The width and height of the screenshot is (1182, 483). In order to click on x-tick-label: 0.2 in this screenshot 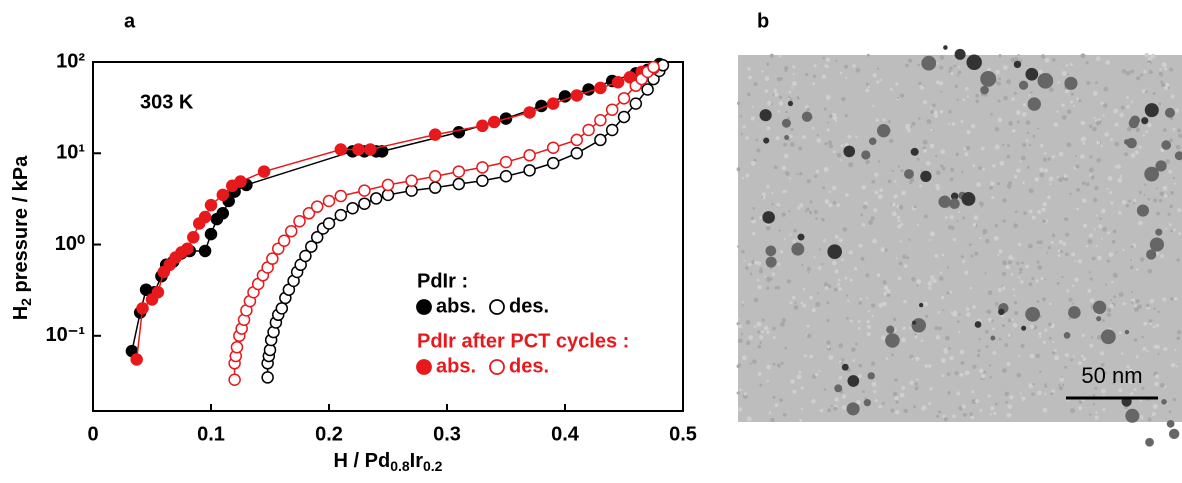, I will do `click(329, 434)`.